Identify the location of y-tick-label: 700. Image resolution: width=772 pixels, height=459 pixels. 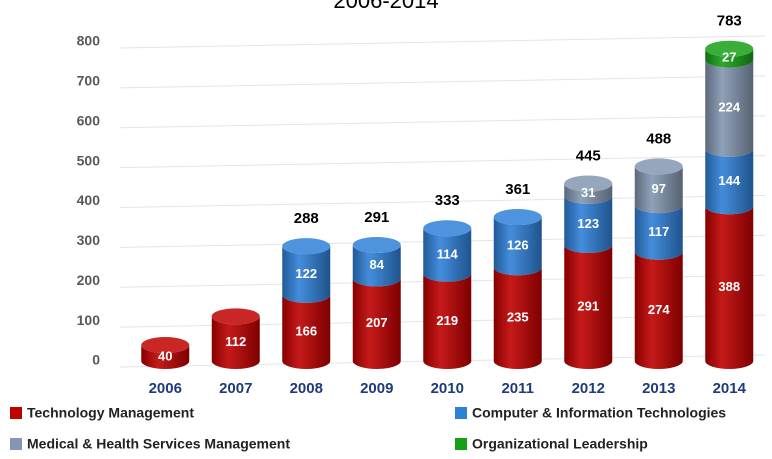
(89, 81).